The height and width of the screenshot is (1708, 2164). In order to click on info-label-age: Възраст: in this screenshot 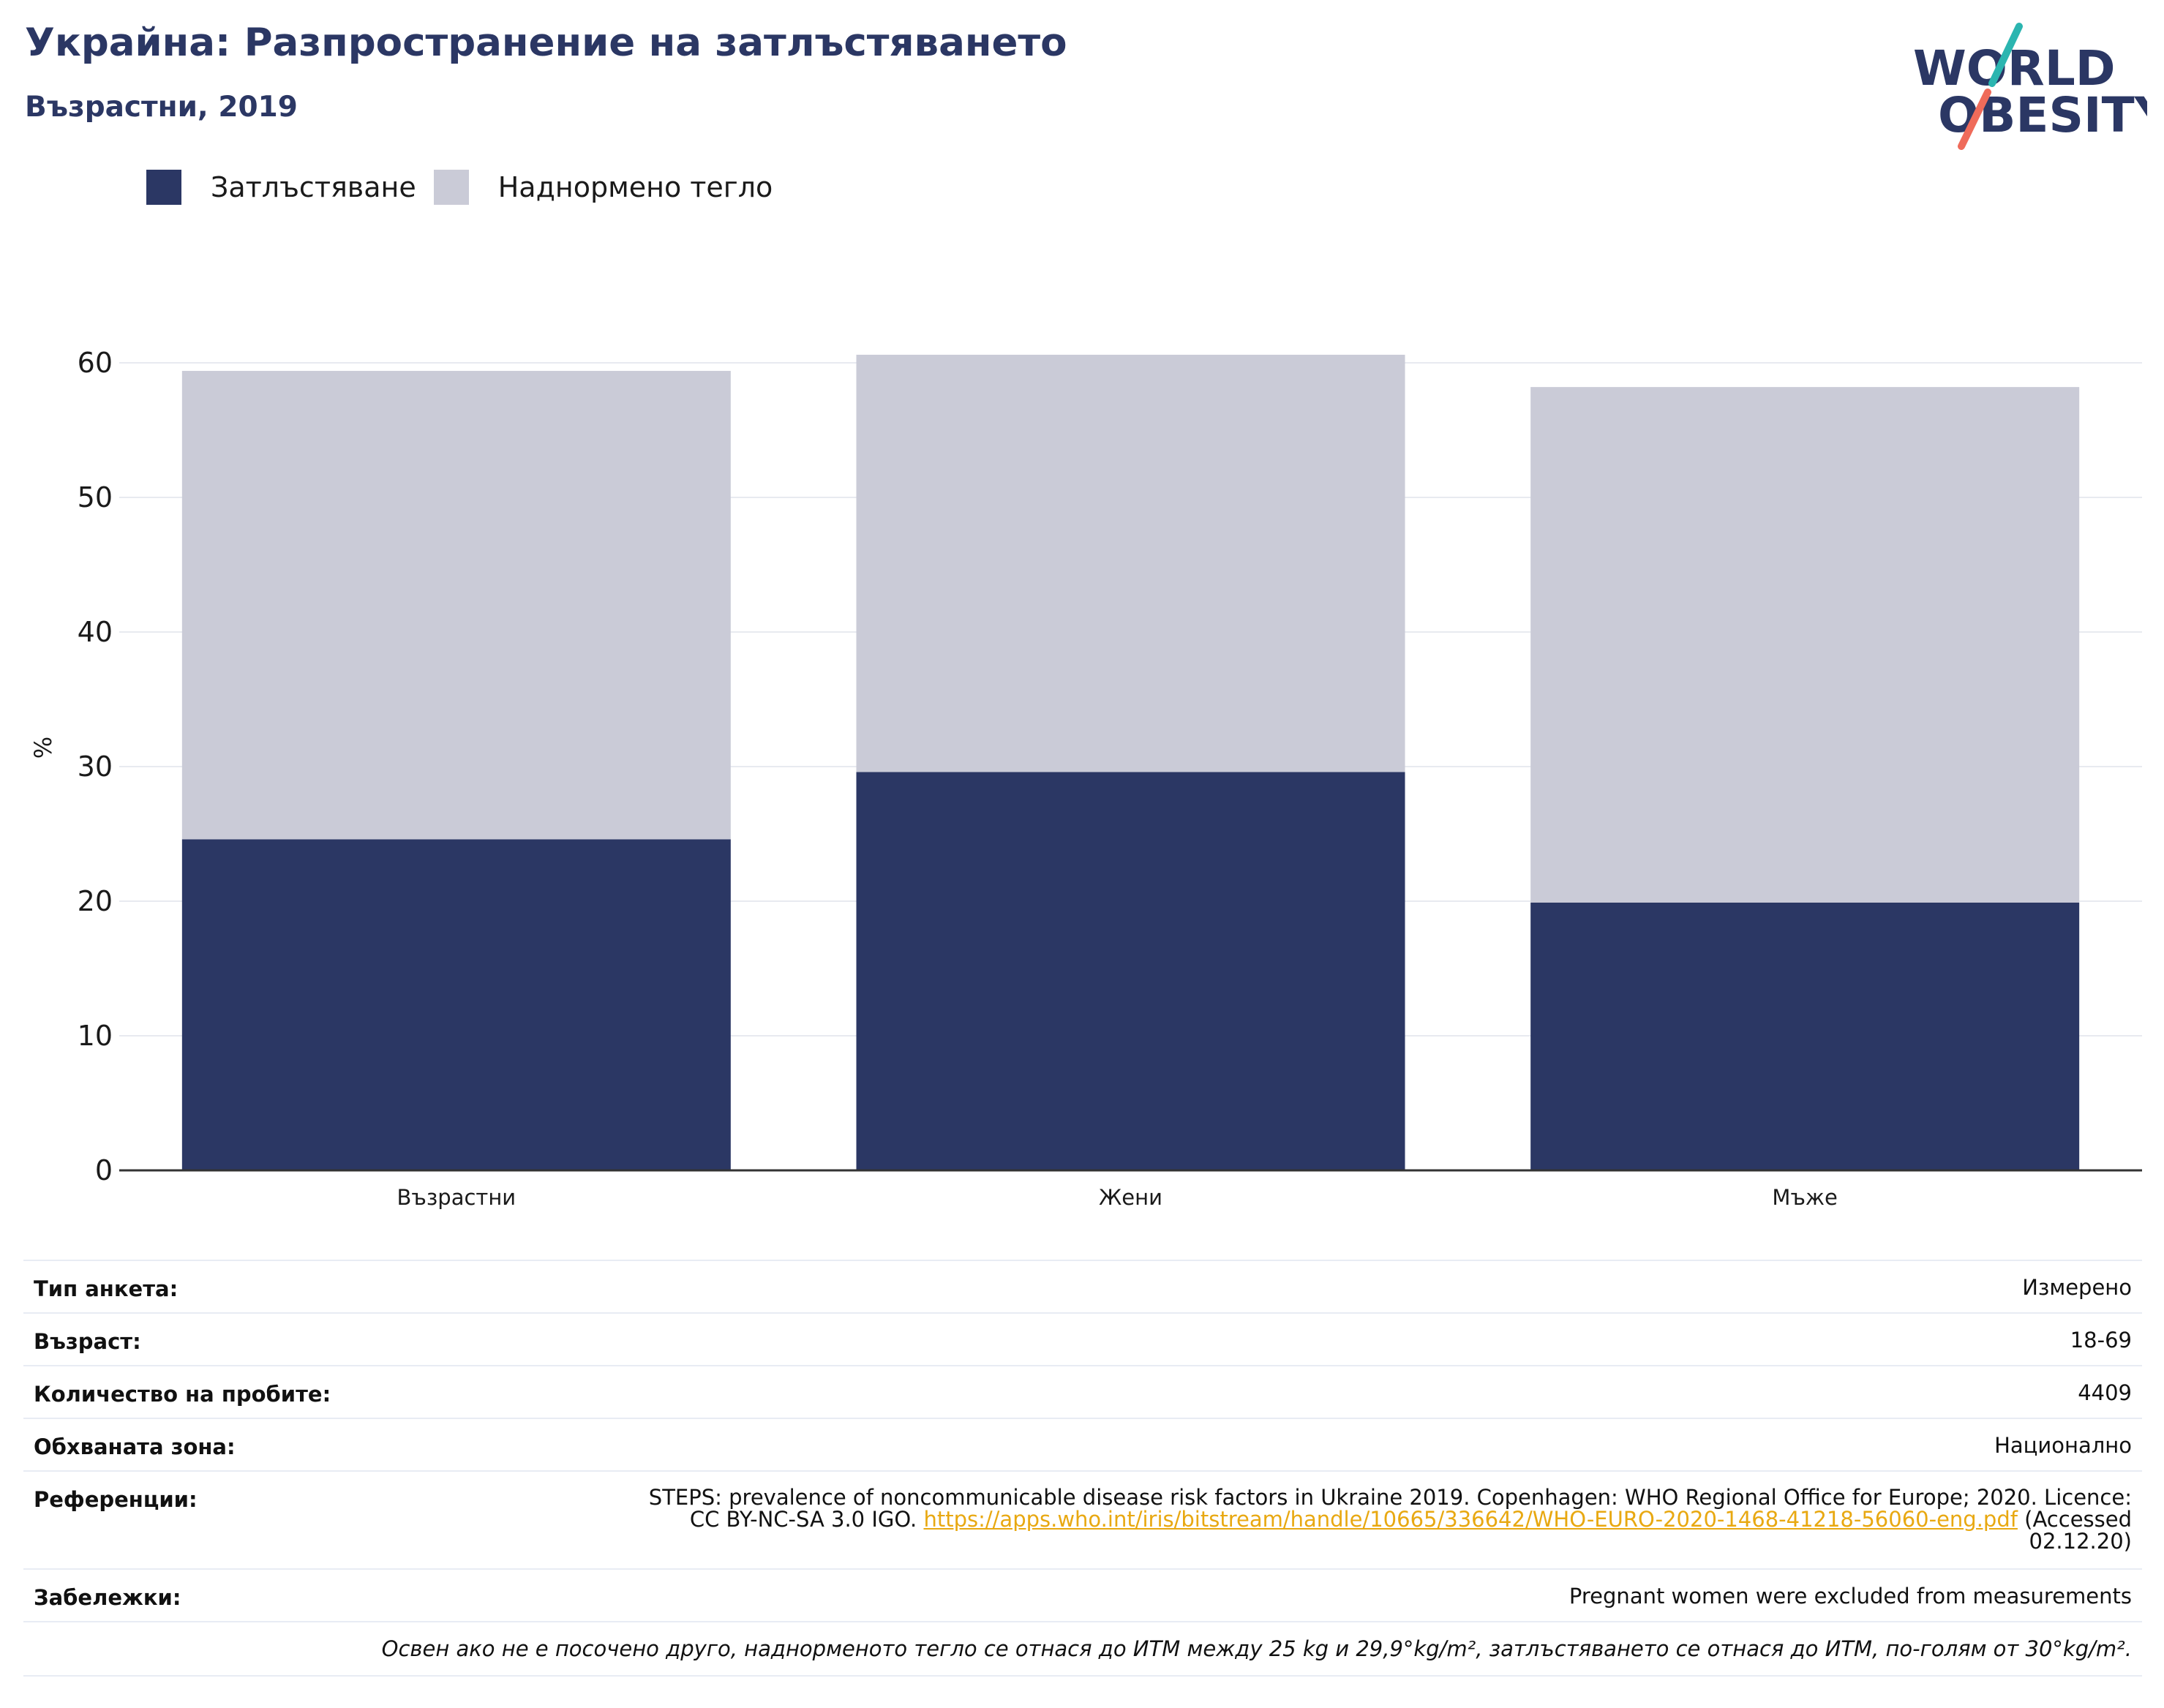, I will do `click(87, 1341)`.